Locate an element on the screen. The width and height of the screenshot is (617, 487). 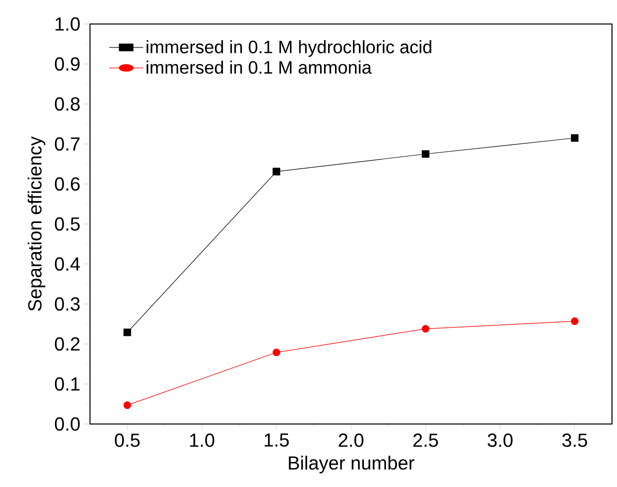
y-tick-label: 0.1 is located at coordinates (67, 384).